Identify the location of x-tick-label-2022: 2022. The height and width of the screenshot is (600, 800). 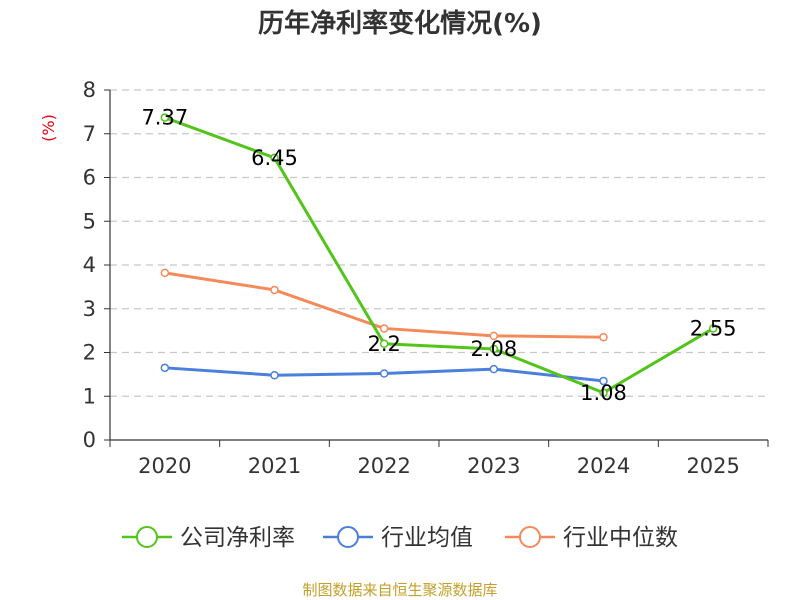
(383, 466).